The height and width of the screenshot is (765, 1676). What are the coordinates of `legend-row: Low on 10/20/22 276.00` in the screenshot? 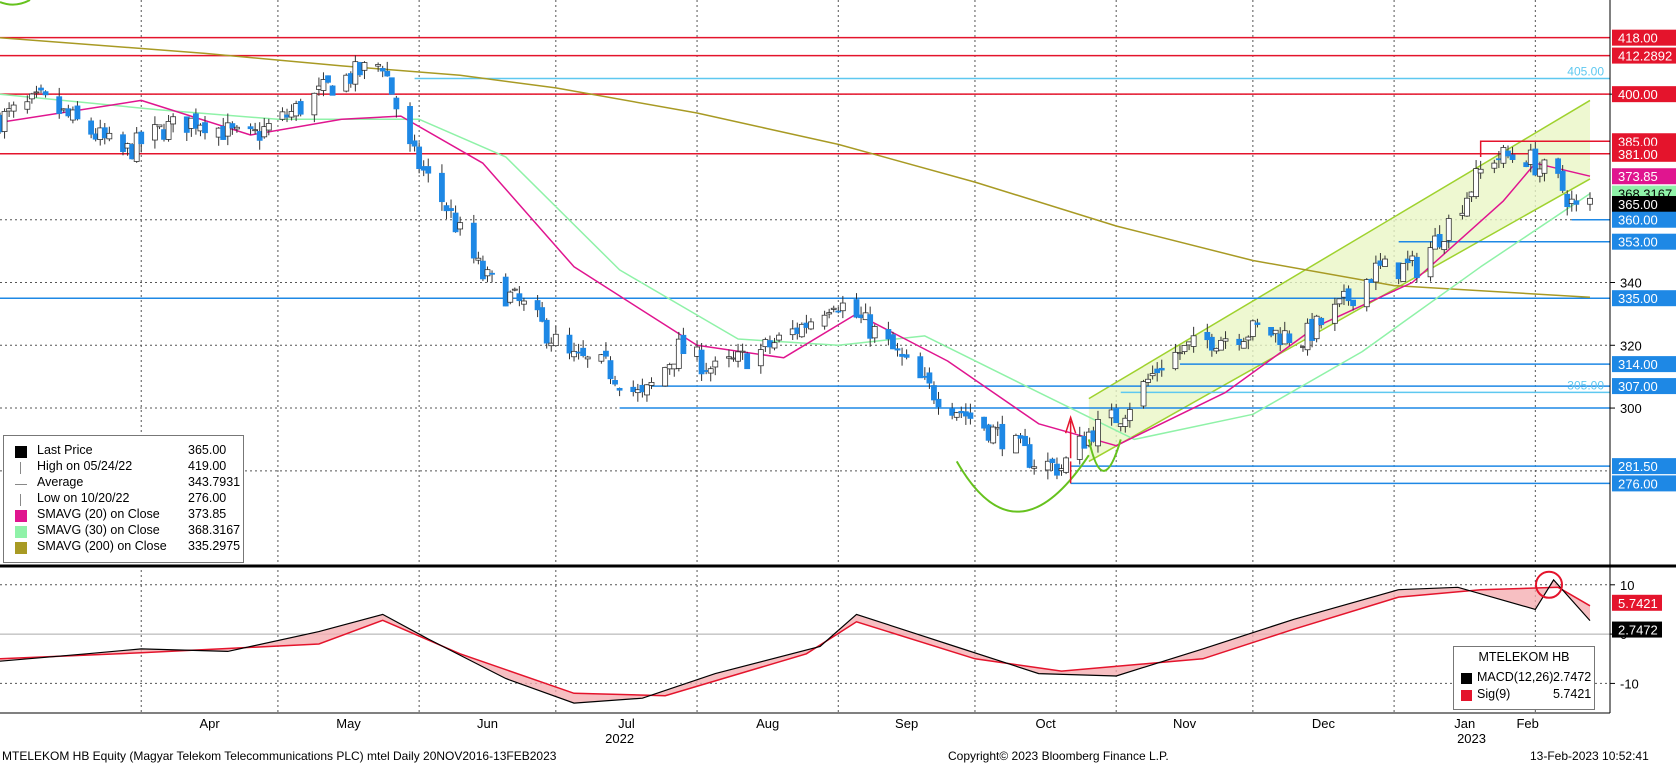 It's located at (123, 499).